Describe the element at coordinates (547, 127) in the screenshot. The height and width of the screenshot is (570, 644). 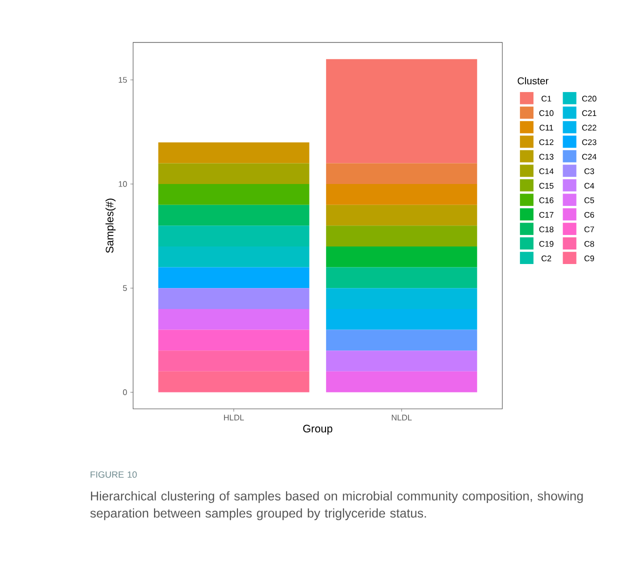
I see `legend-label: C11` at that location.